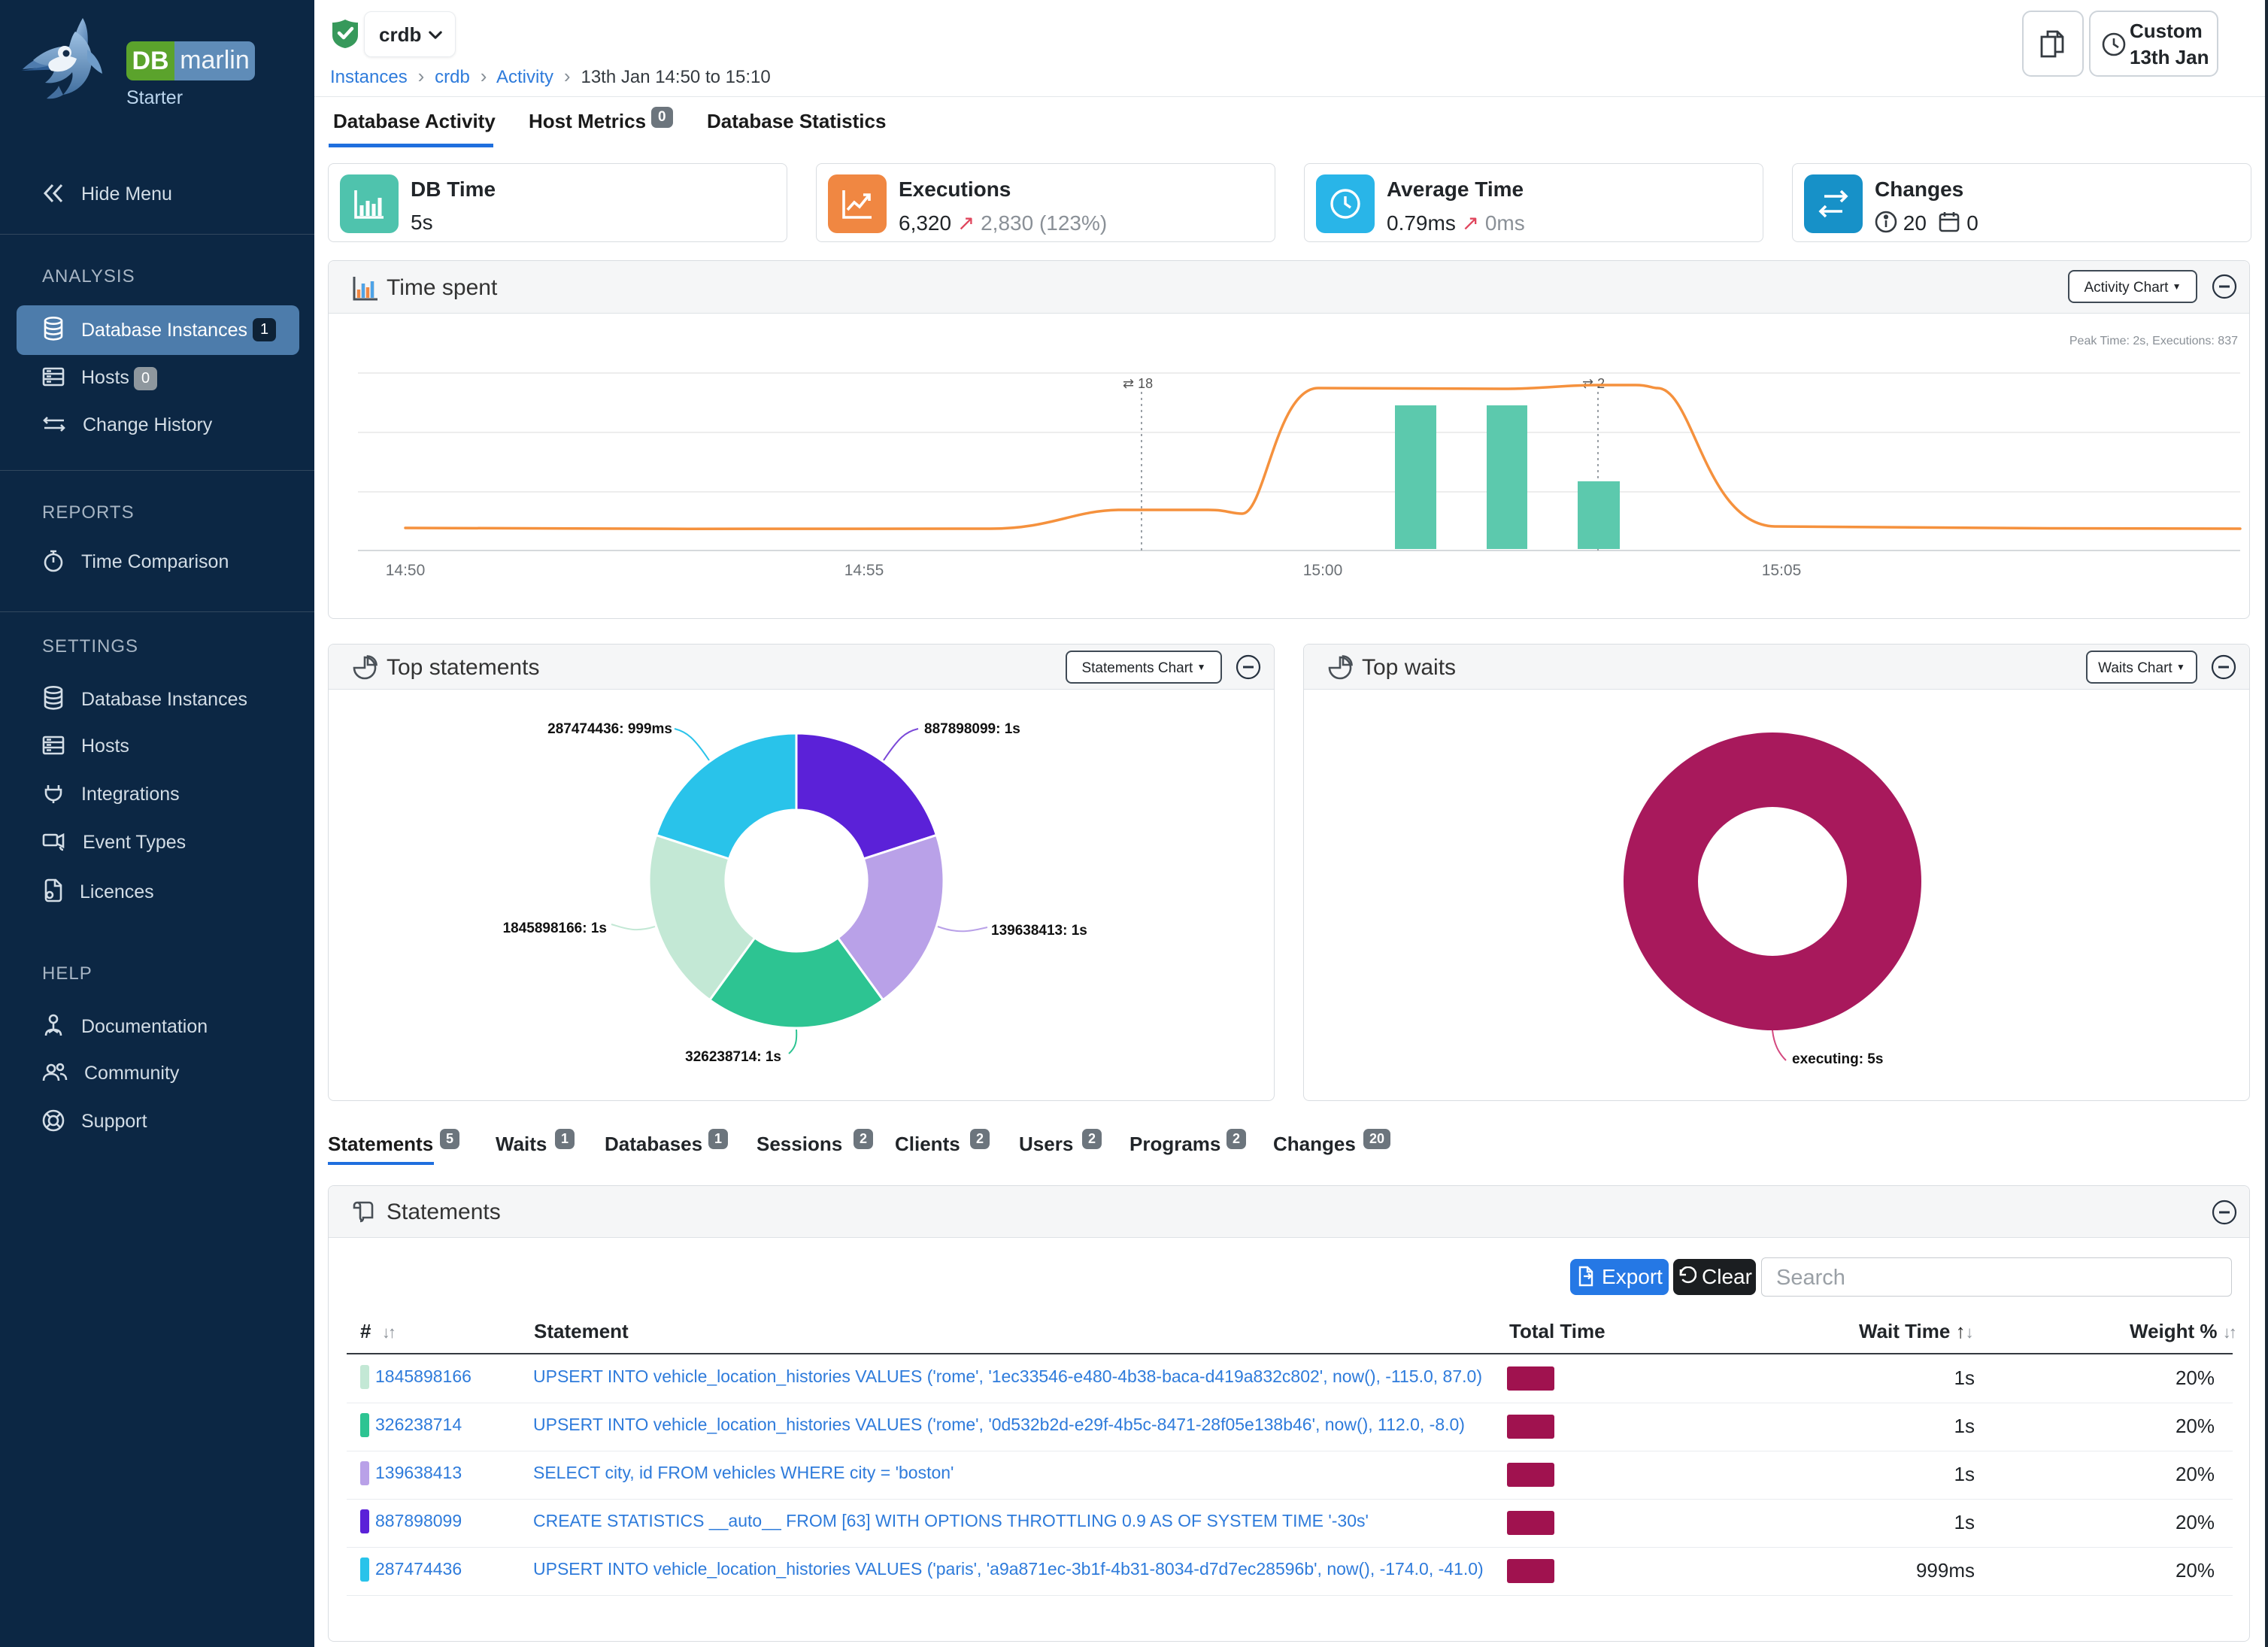 This screenshot has width=2268, height=1647. What do you see at coordinates (1039, 931) in the screenshot?
I see `svg-text: 139638413: 1s` at bounding box center [1039, 931].